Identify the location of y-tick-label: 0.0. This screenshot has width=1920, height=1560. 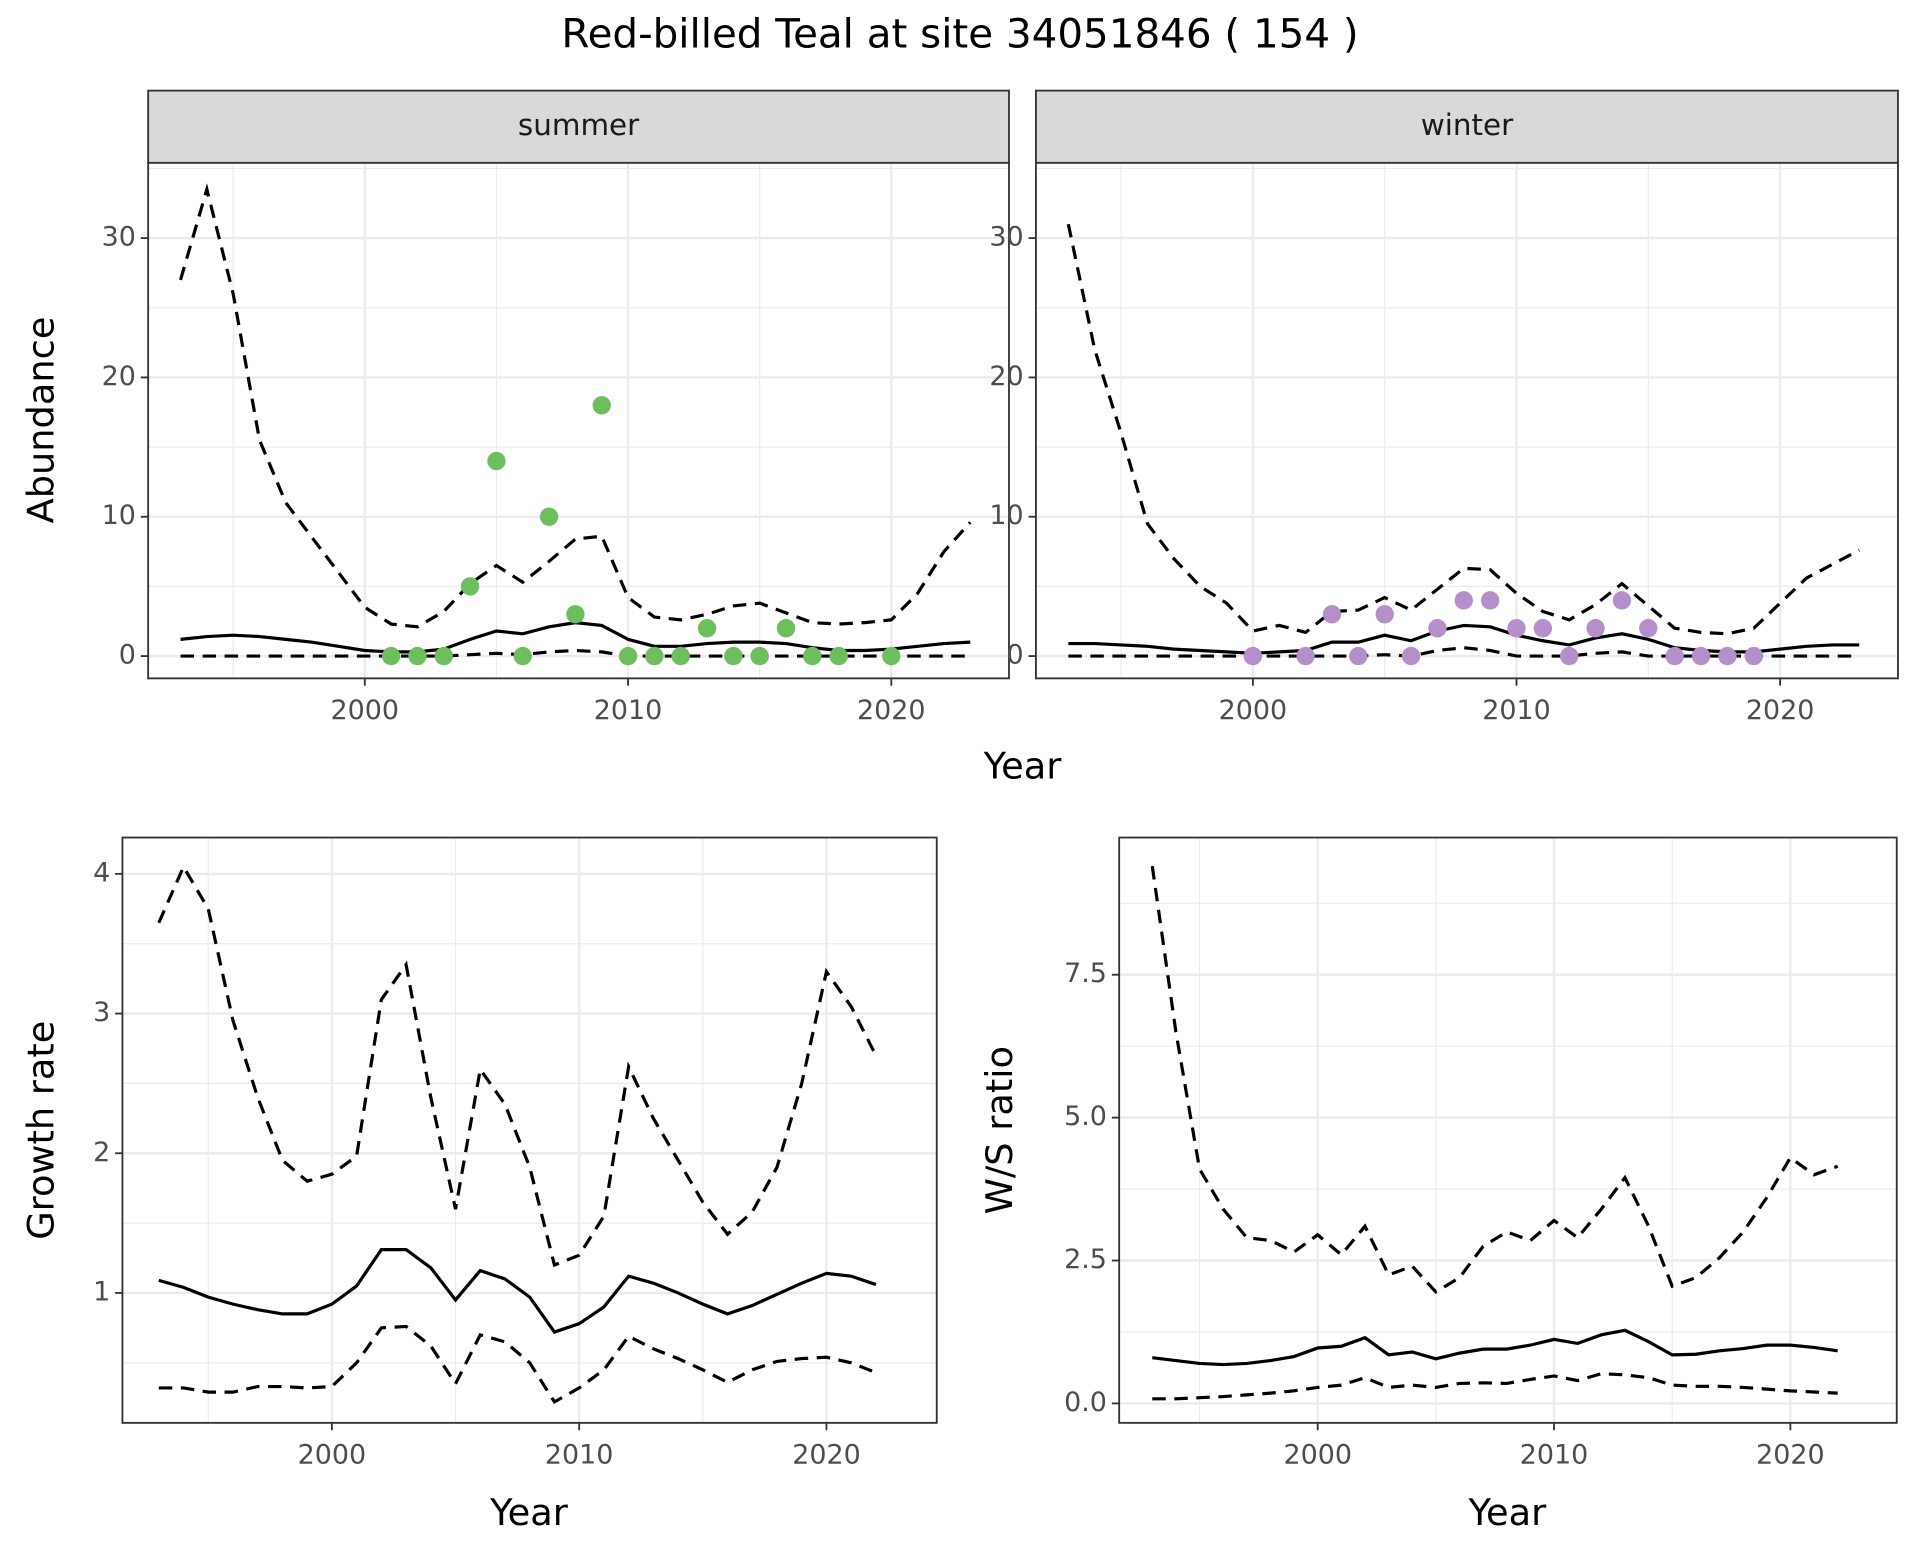
(1085, 1402).